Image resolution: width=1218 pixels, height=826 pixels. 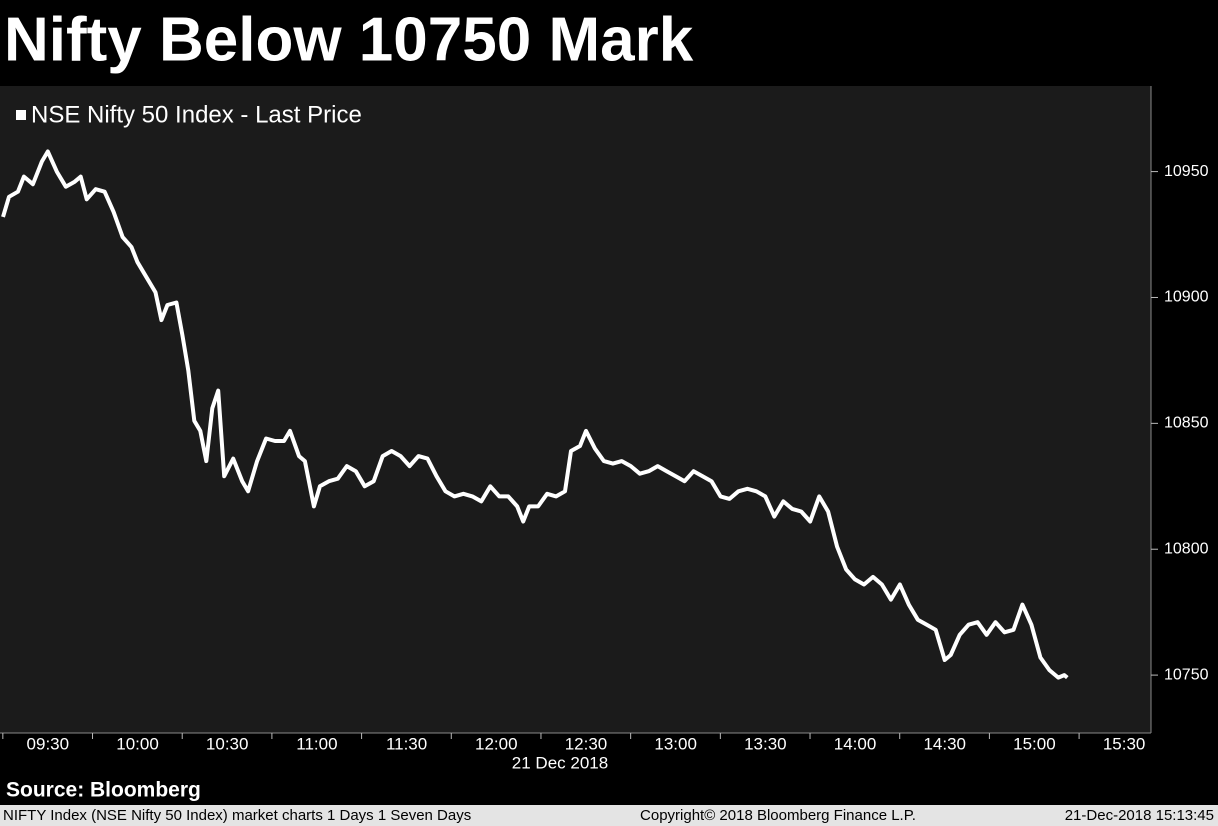 I want to click on footer-center: Copyright© 2018 Bloomberg Finance L.P., so click(x=778, y=815).